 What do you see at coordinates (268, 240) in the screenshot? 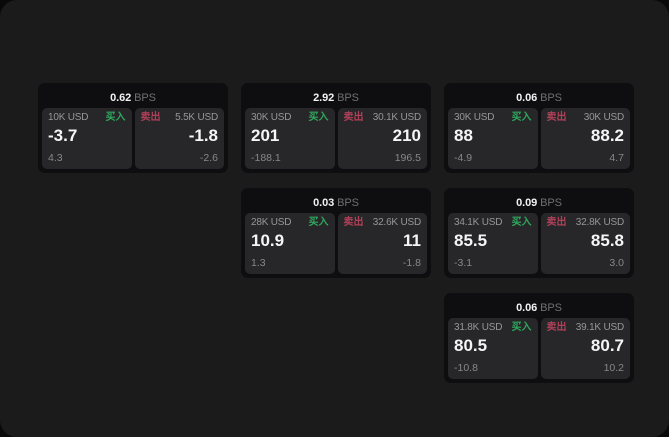
I see `buy-price: 10.9` at bounding box center [268, 240].